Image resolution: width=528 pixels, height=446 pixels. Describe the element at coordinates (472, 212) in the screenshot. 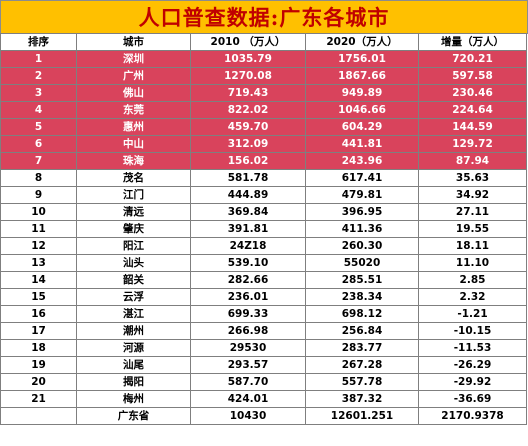

I see `increase-cell: 27.11` at that location.